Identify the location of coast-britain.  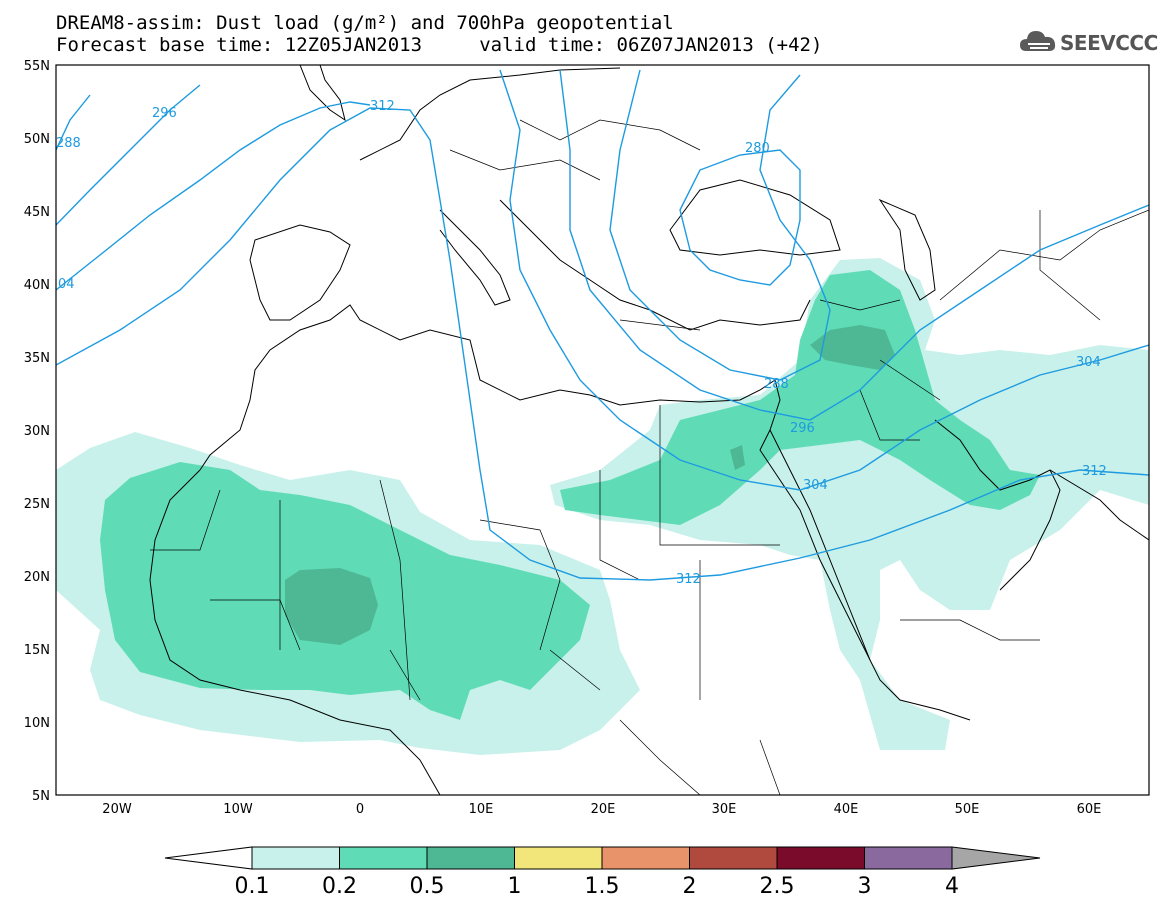
(322, 93).